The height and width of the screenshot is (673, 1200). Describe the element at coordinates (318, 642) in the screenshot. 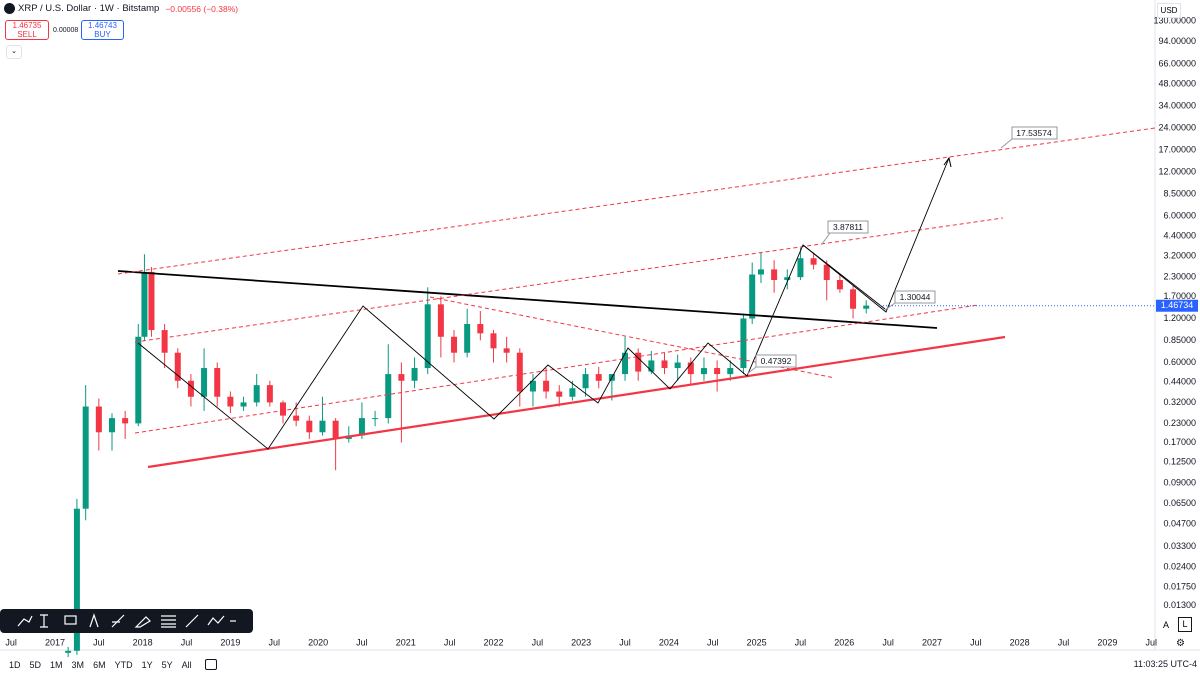

I see `x-tick-label: 2020` at that location.